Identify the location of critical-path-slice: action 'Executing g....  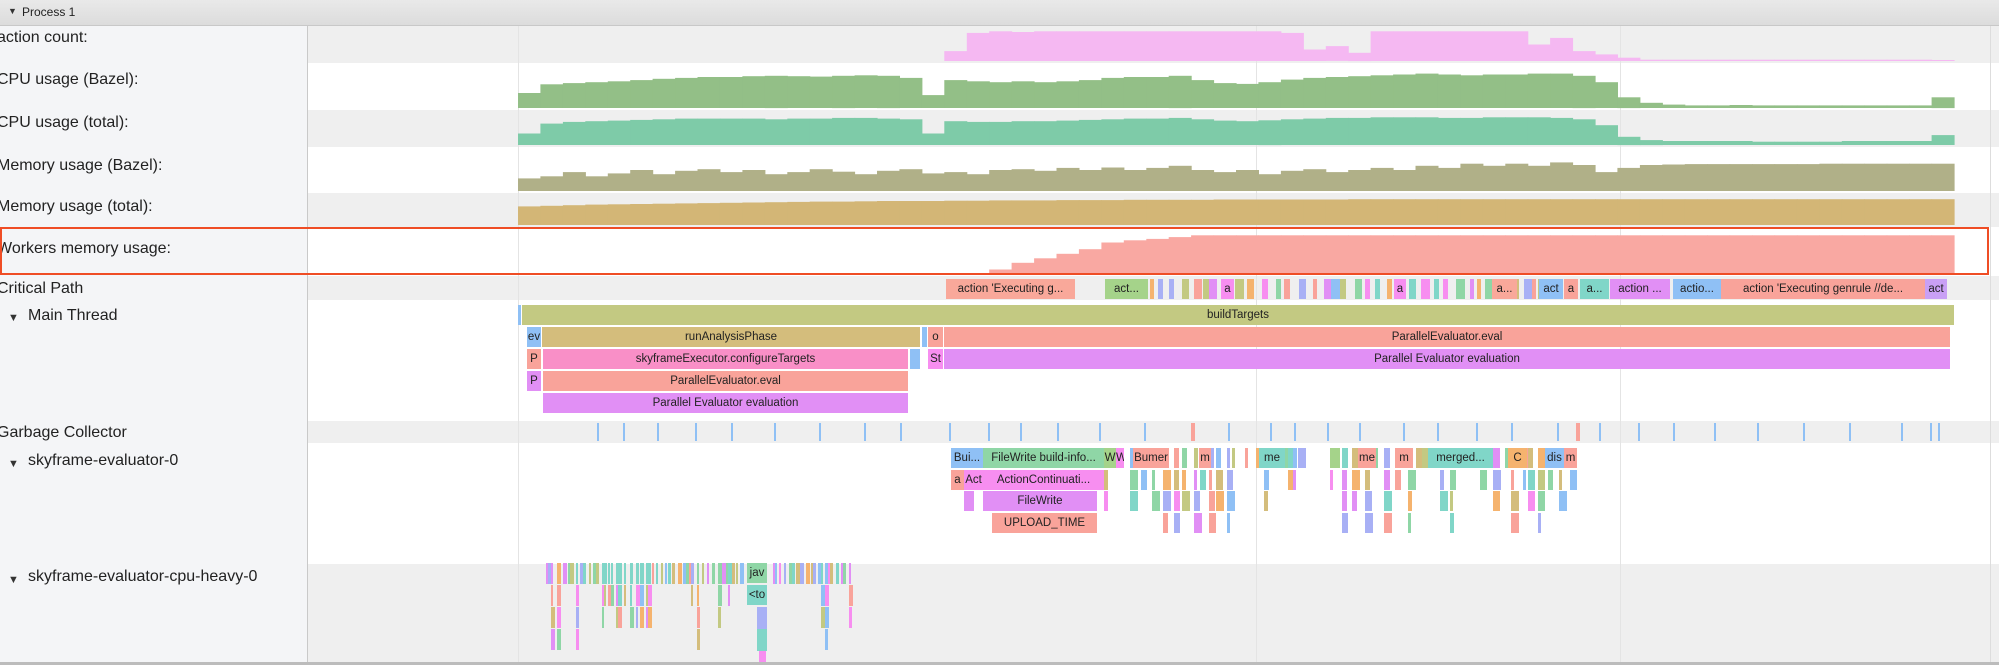
(1010, 289).